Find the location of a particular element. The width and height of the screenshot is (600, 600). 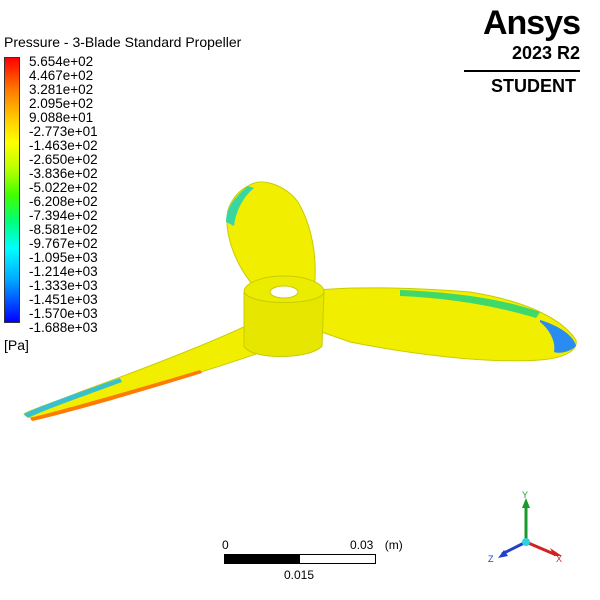

z-axis-line is located at coordinates (514, 548).